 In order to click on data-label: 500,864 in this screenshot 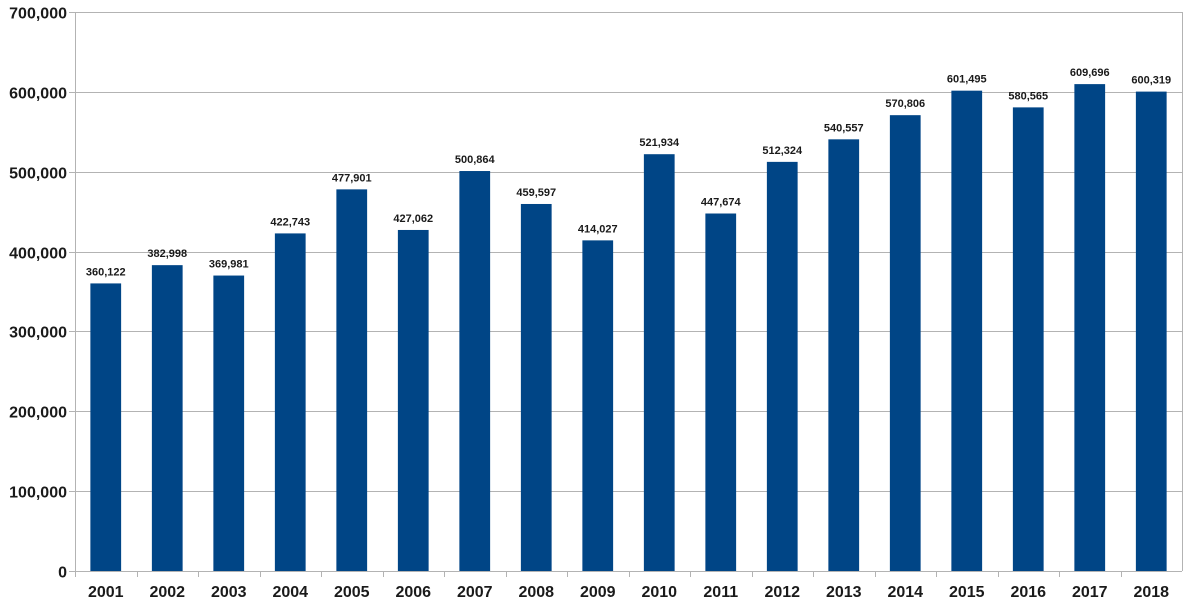, I will do `click(475, 160)`.